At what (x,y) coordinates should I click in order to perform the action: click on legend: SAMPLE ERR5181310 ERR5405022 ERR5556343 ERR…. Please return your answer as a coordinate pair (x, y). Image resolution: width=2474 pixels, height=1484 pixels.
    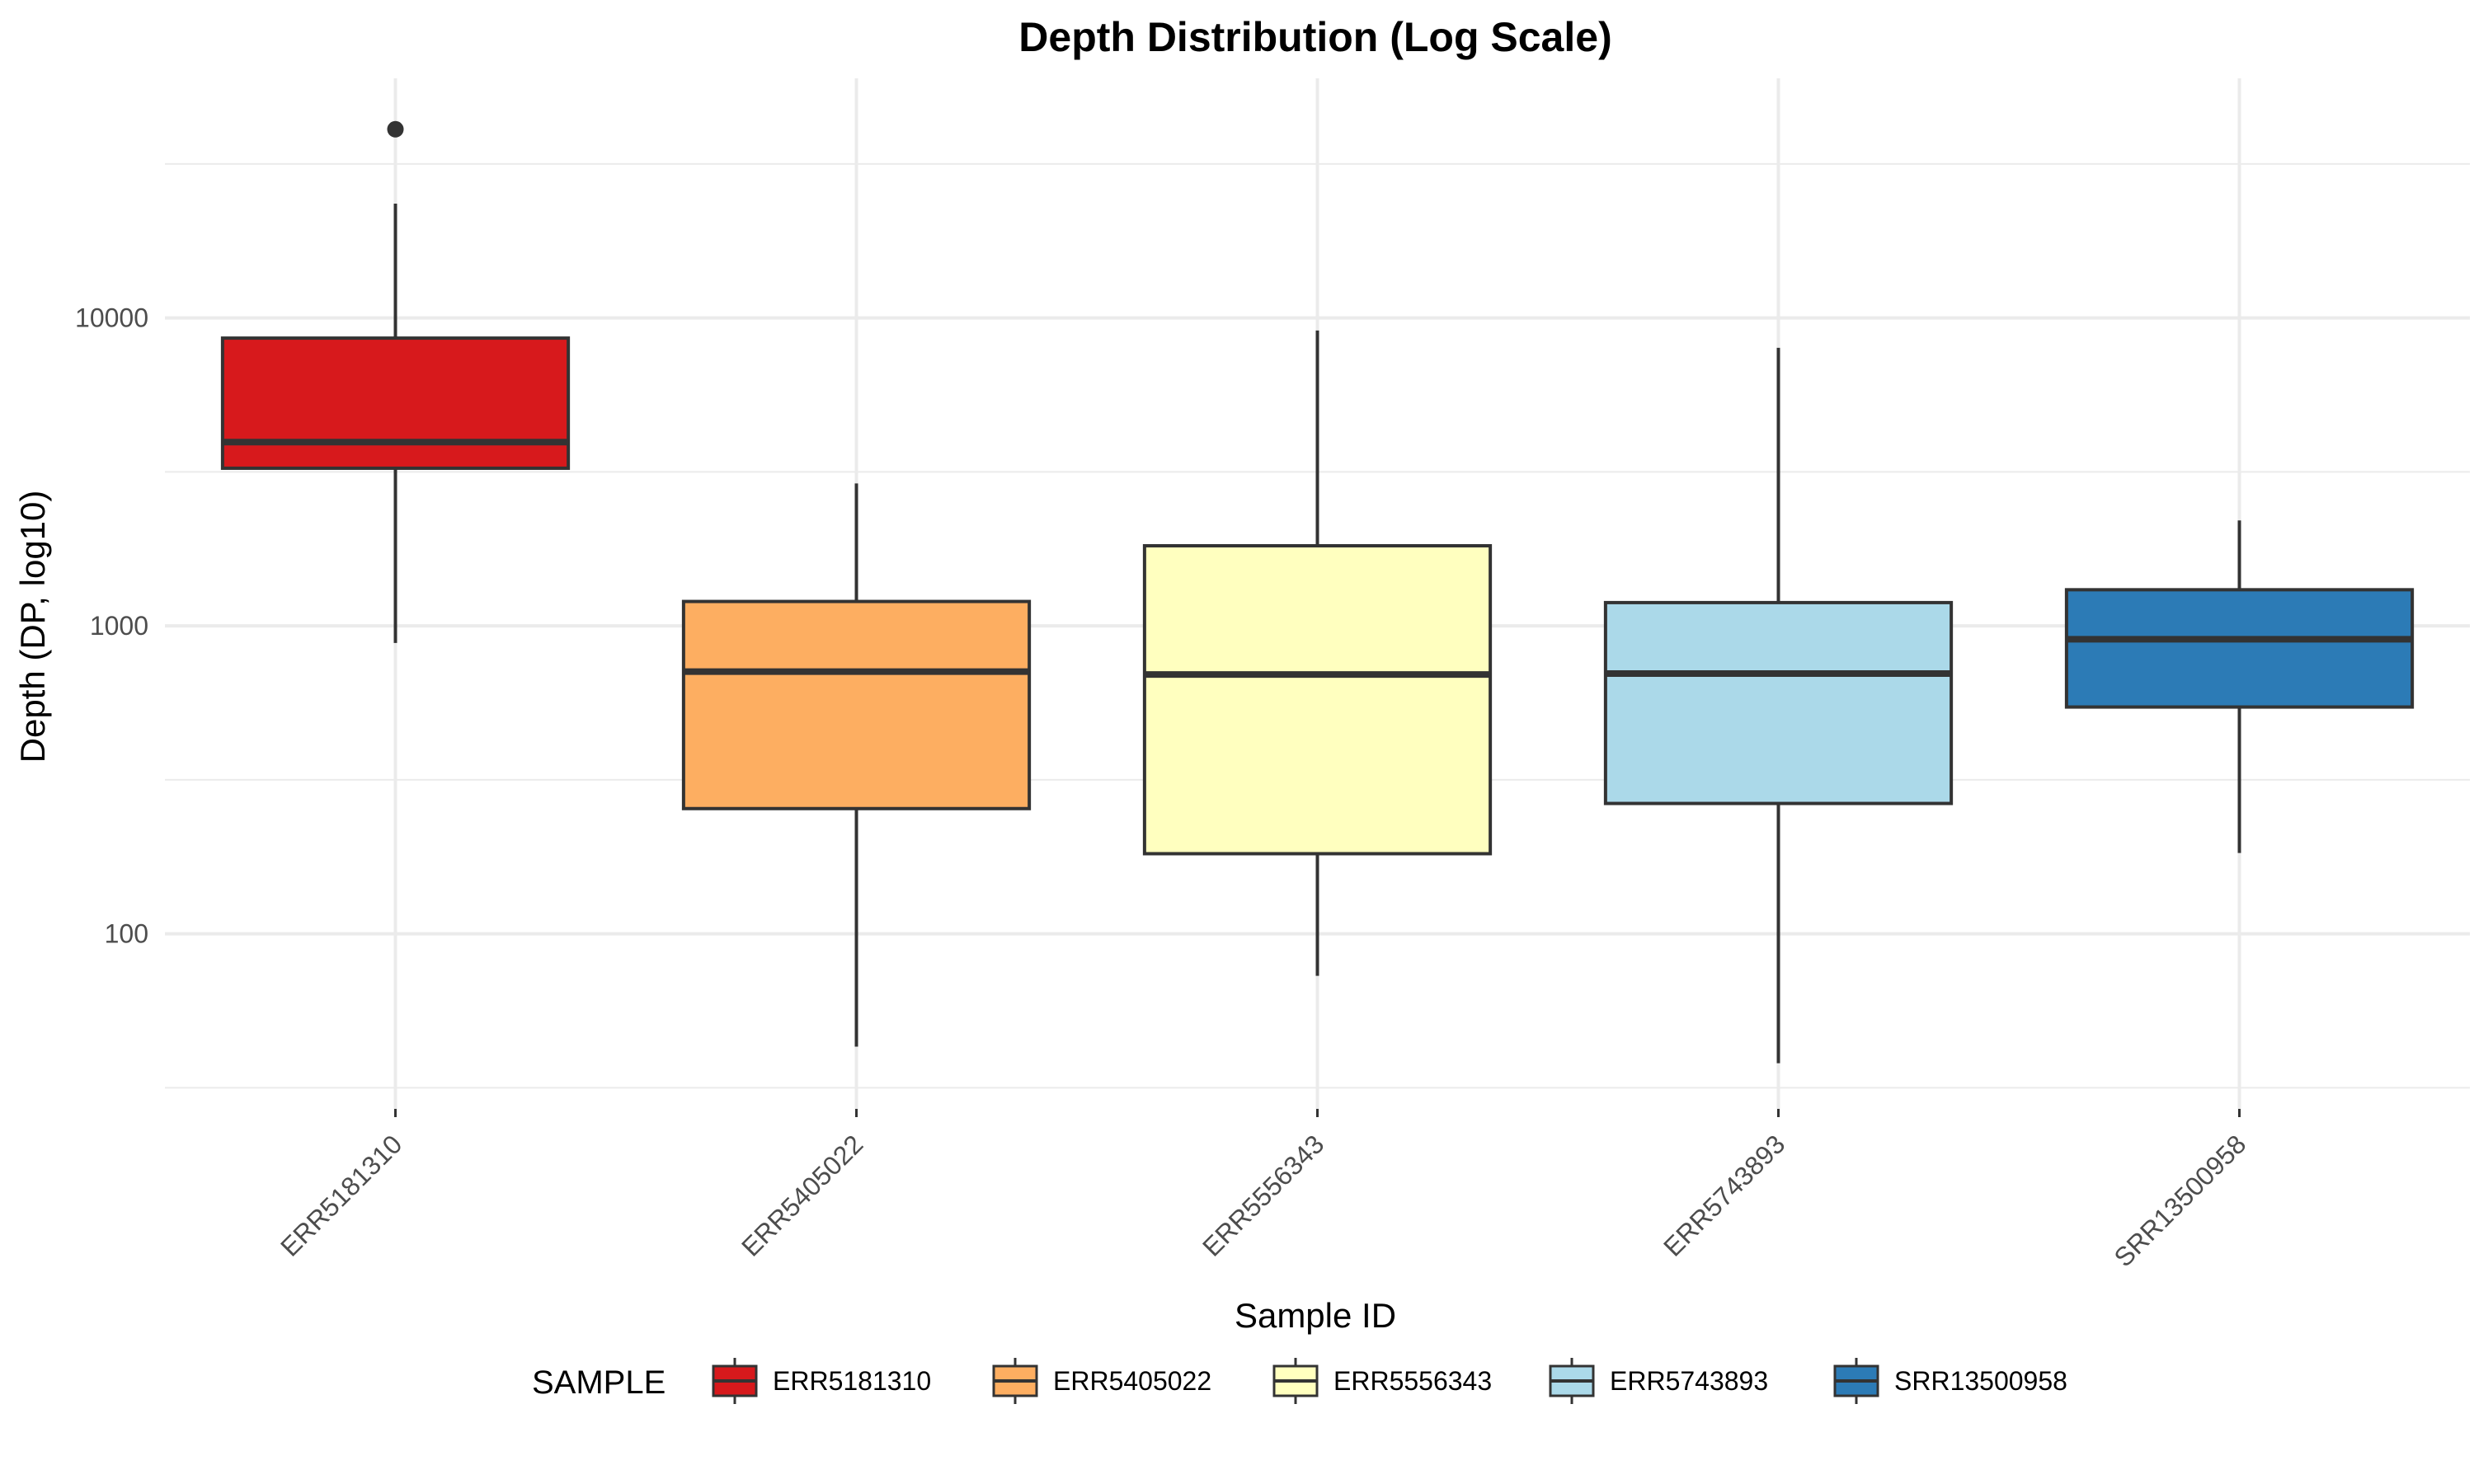
    Looking at the image, I should click on (1299, 1381).